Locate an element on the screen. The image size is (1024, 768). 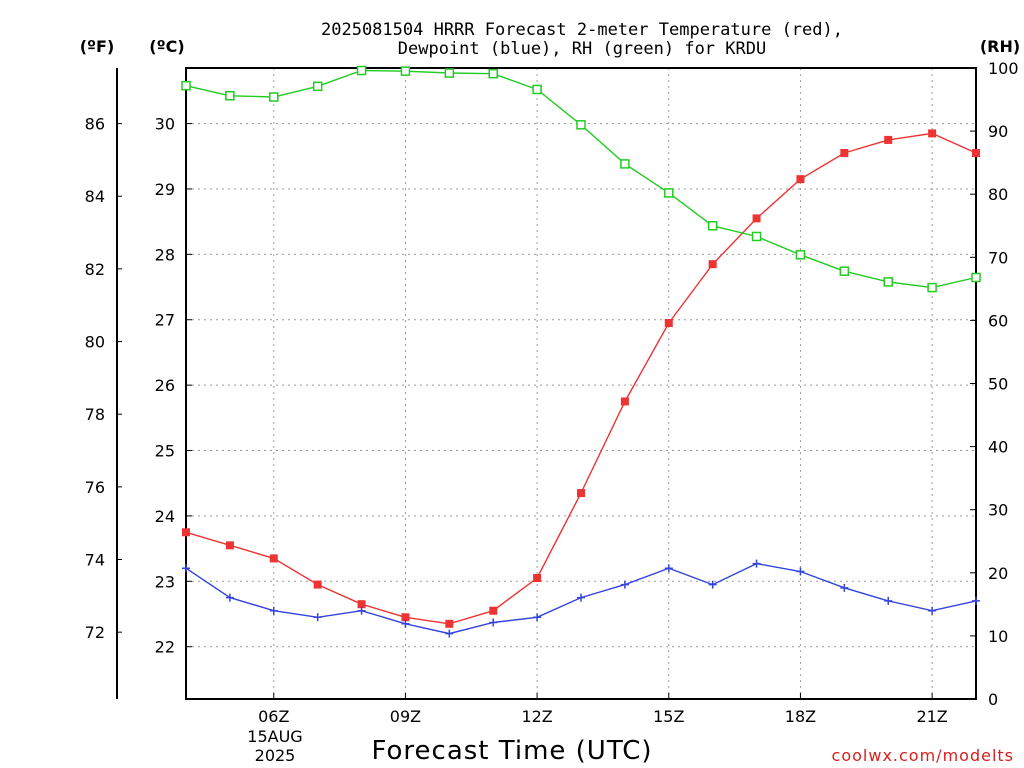
celsius-tick-label: 28 is located at coordinates (165, 254).